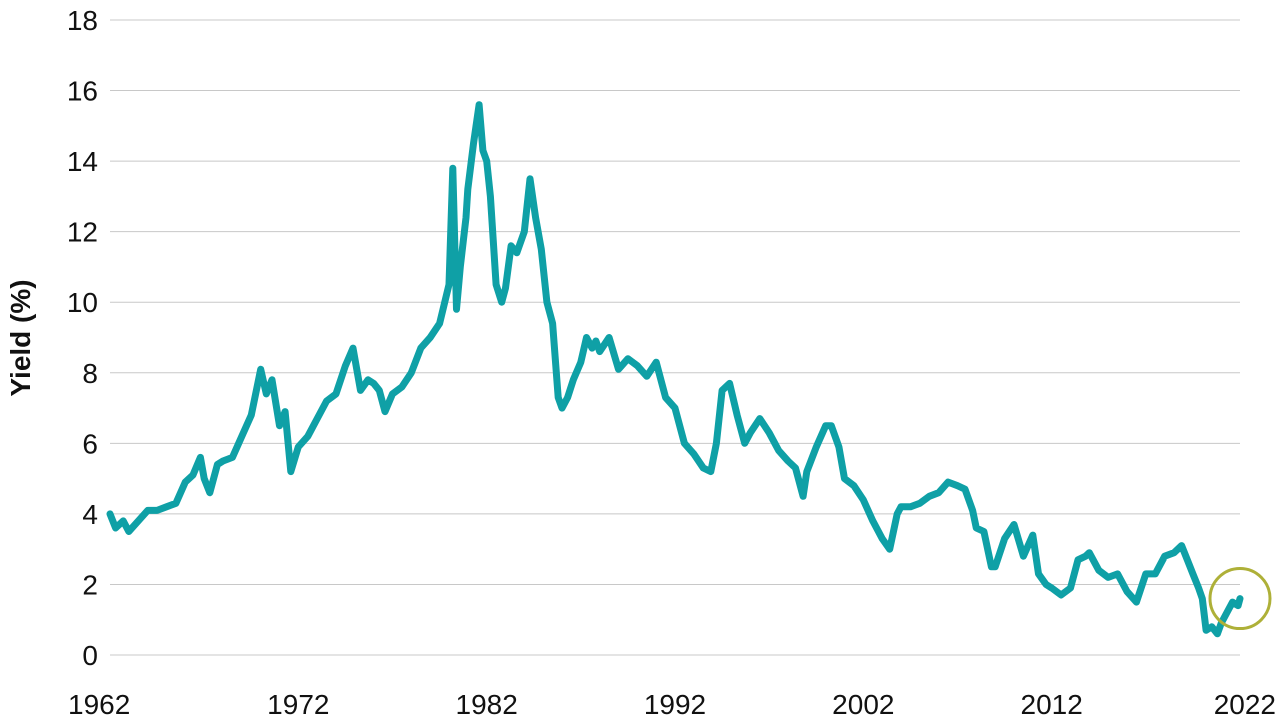 This screenshot has height=720, width=1281. I want to click on y-tick-label: 0, so click(90, 655).